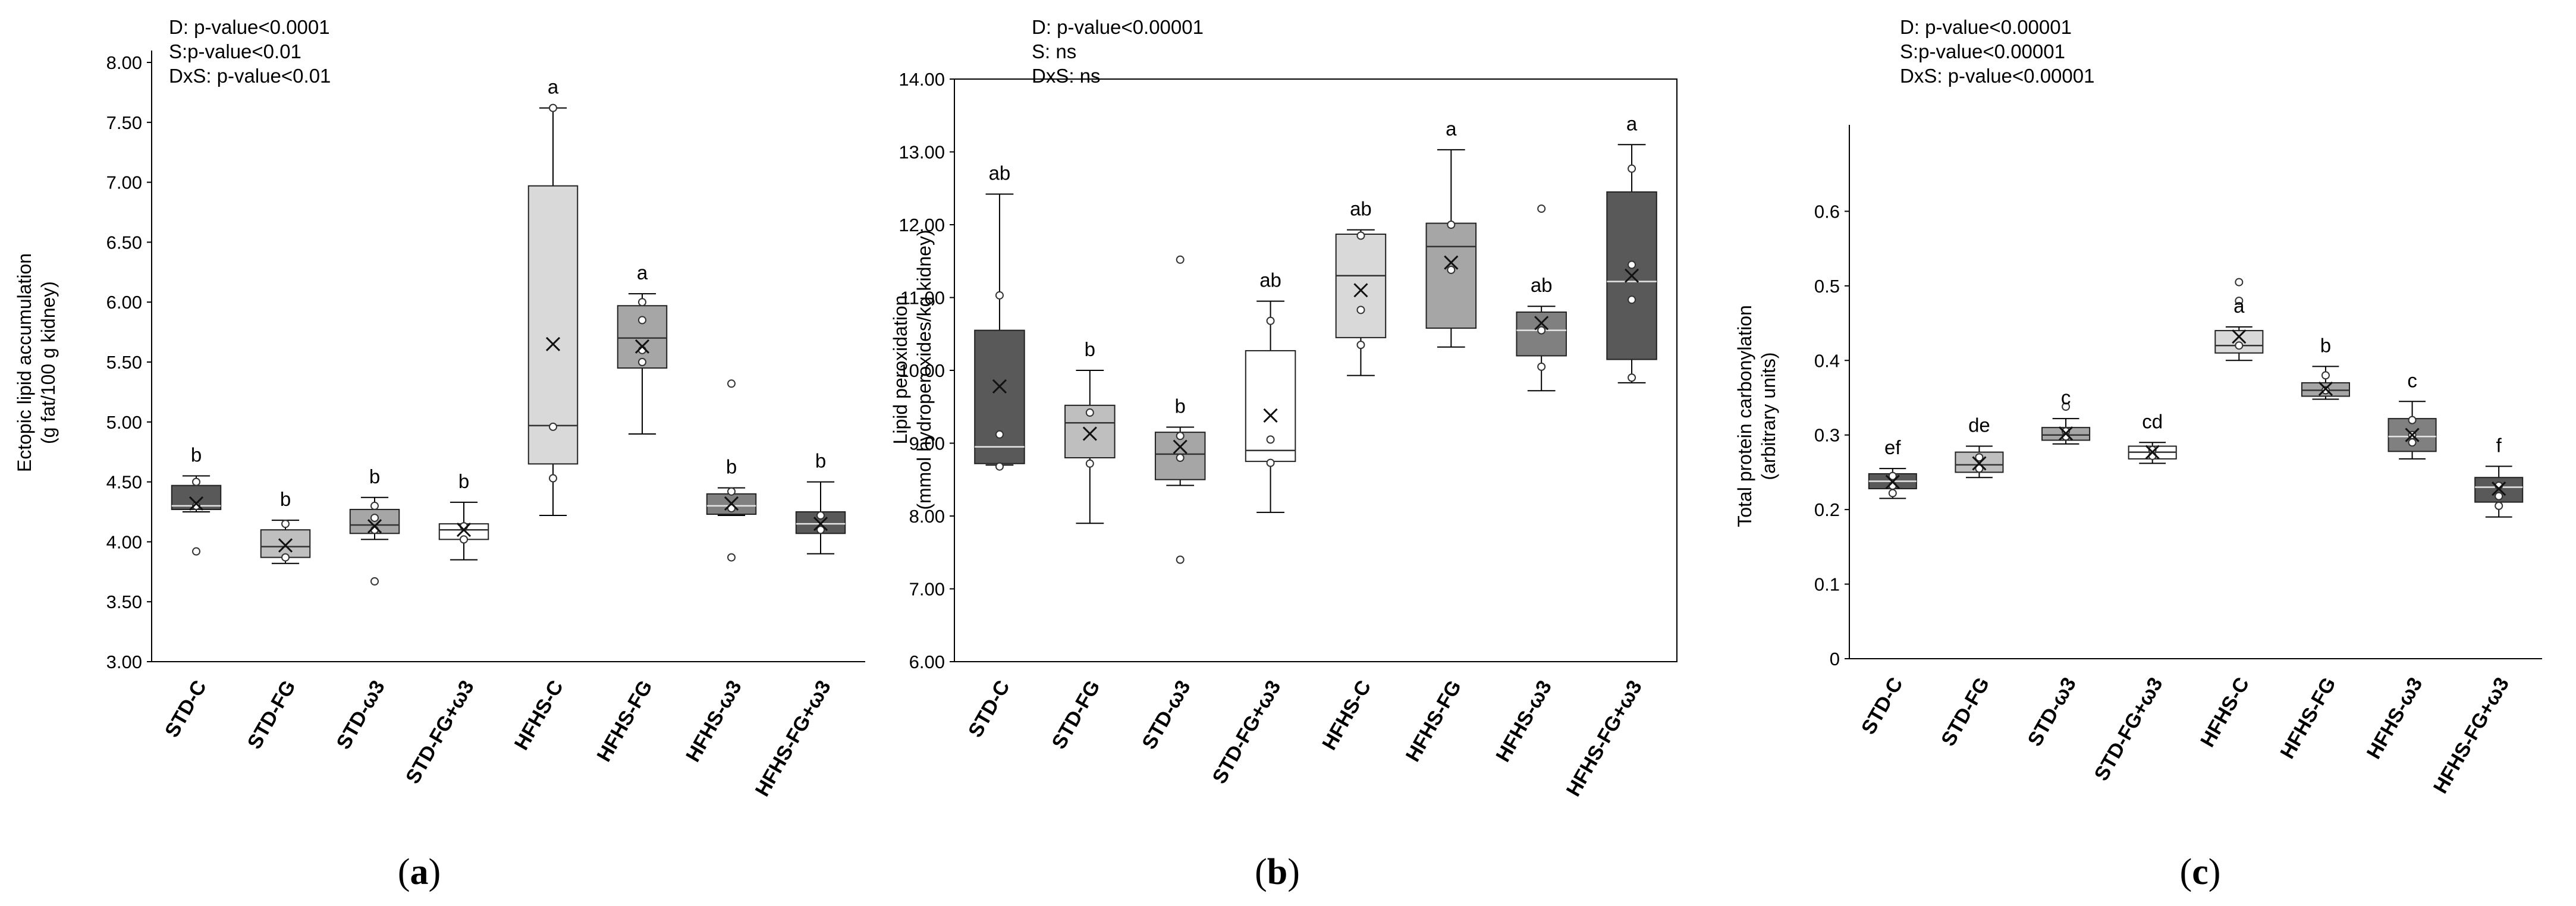 This screenshot has height=906, width=2576. What do you see at coordinates (124, 662) in the screenshot?
I see `y-tick-label: 3.00` at bounding box center [124, 662].